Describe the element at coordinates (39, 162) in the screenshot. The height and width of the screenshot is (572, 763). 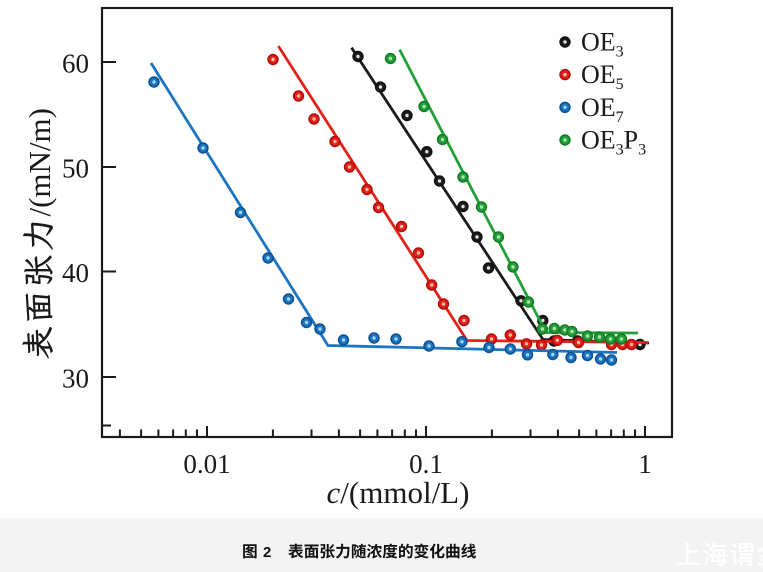
I see `svg-text: /(mN/m)` at that location.